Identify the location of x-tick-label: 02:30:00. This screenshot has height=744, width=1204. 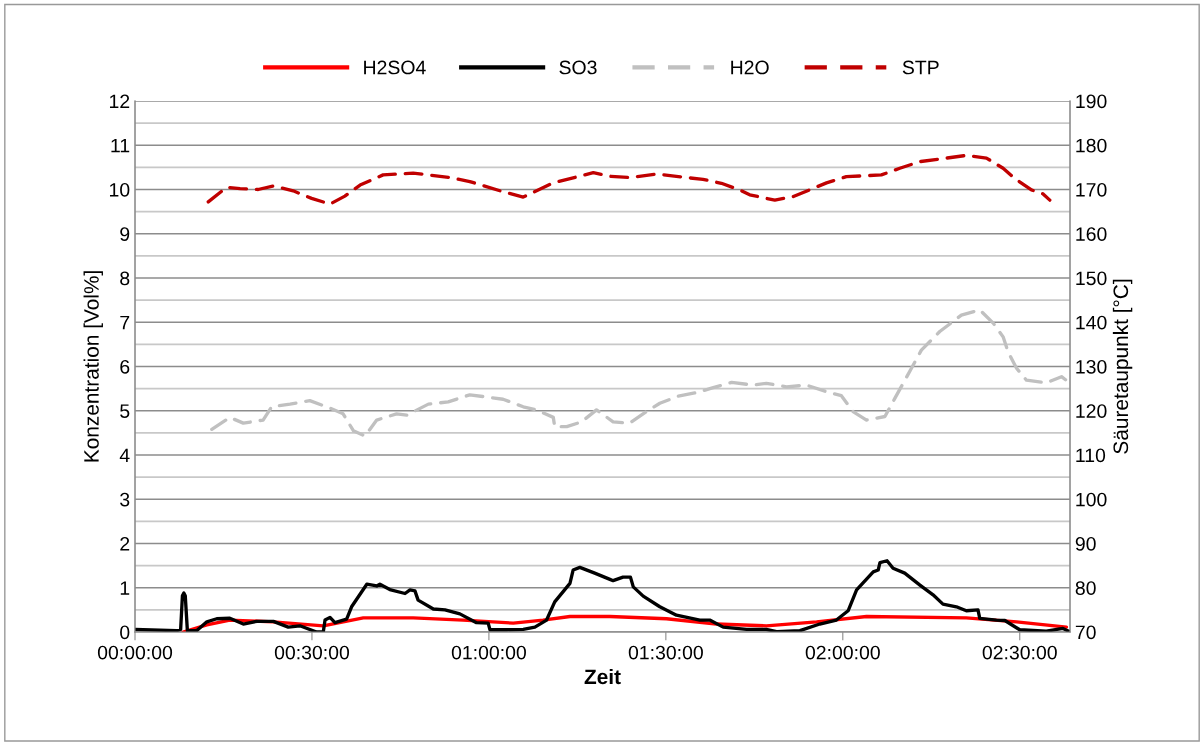
(1019, 652).